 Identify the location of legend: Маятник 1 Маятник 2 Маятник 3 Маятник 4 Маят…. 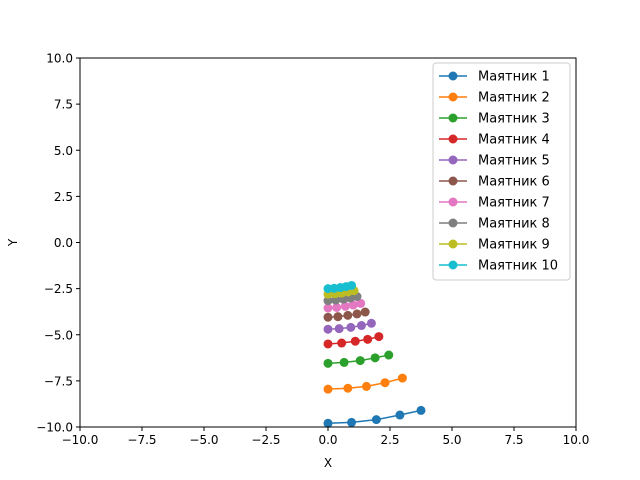
(501, 171).